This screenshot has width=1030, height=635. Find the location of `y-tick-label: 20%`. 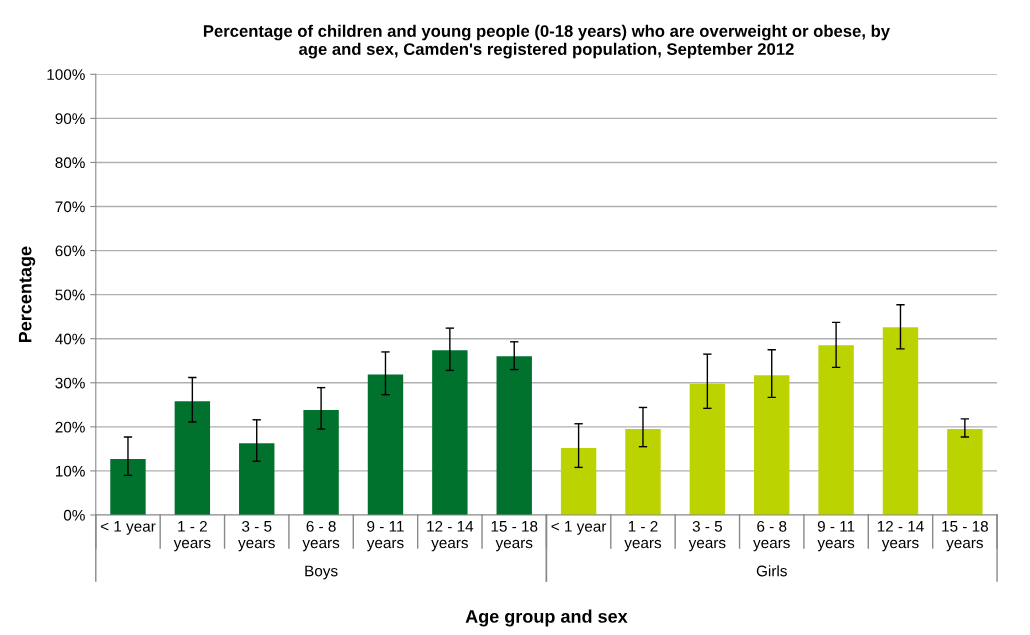

y-tick-label: 20% is located at coordinates (70, 427).